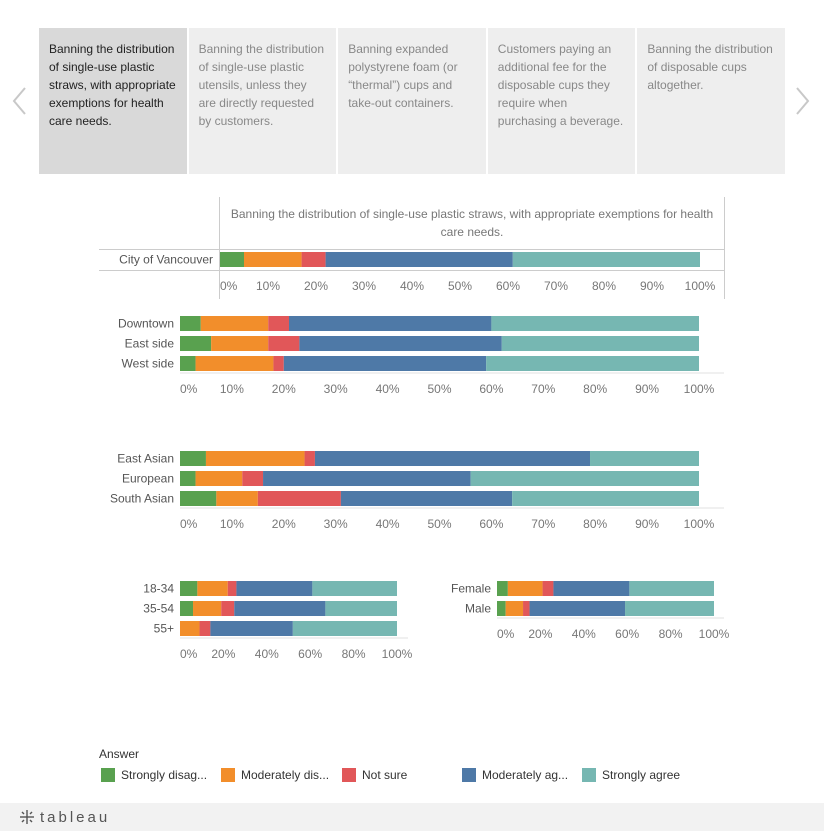 This screenshot has height=831, width=824. Describe the element at coordinates (150, 344) in the screenshot. I see `category-label: East side` at that location.